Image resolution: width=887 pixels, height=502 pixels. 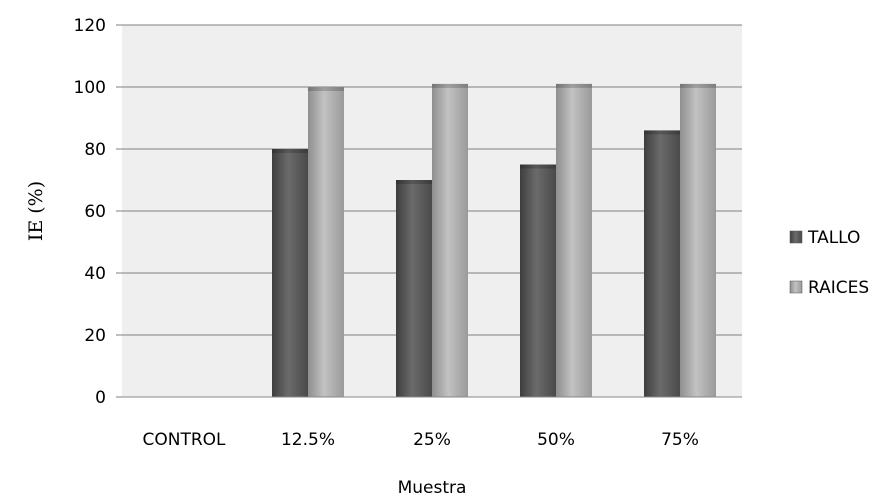 I want to click on x-tick-labels: CONTROL 12.5% 25% 50% 75%, so click(x=420, y=440).